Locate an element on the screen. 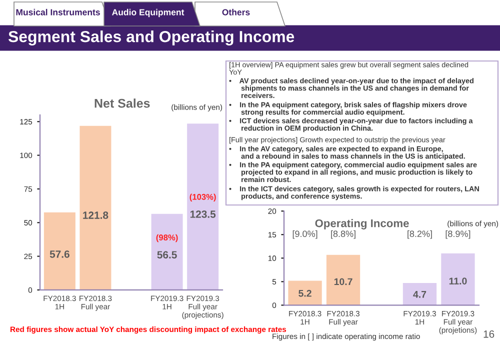  annotation: [8.8%] is located at coordinates (343, 234).